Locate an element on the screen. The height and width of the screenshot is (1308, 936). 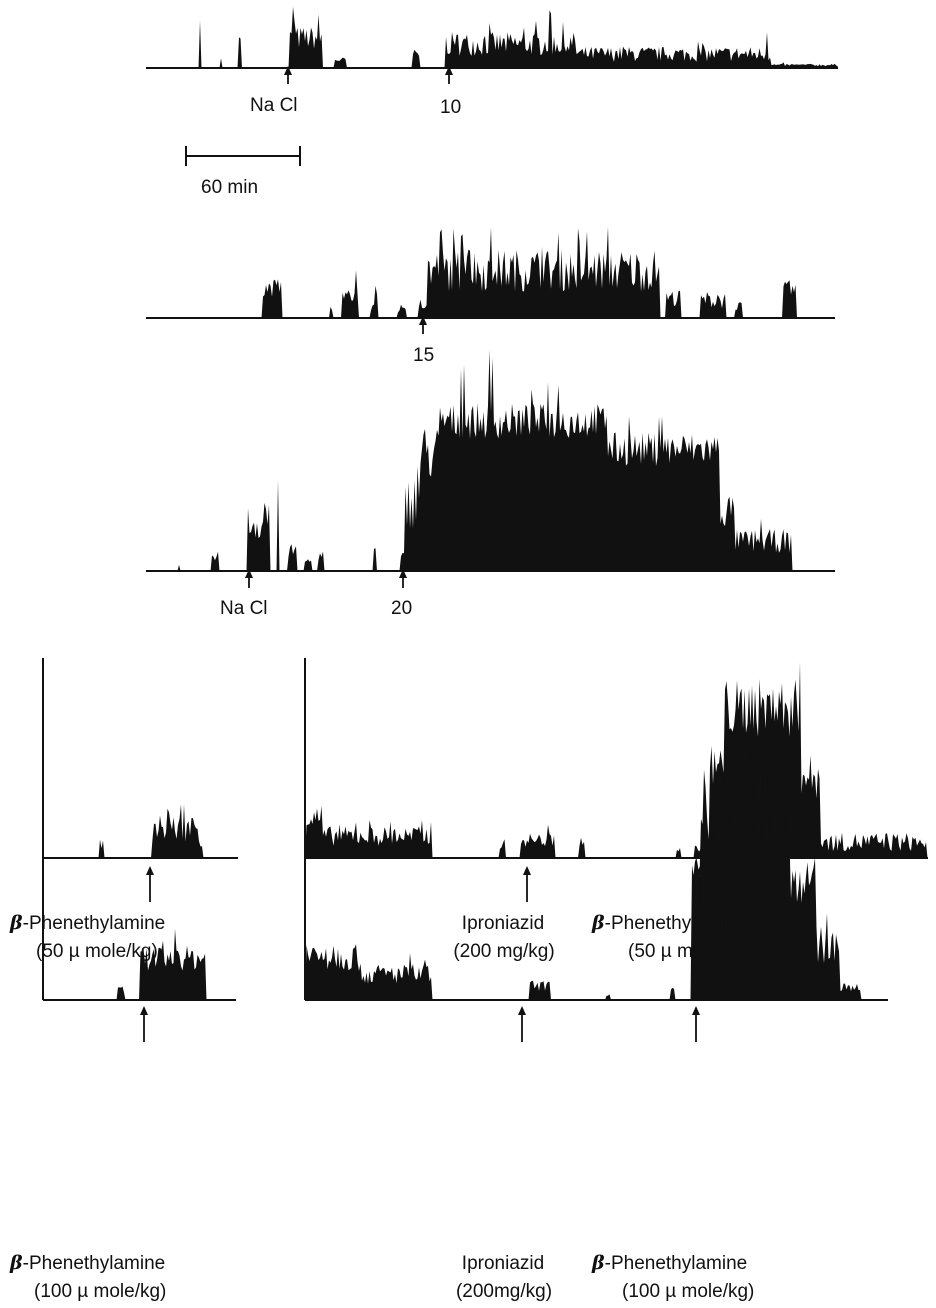
arrow-phenethylamine-50-left is located at coordinates (150, 884).